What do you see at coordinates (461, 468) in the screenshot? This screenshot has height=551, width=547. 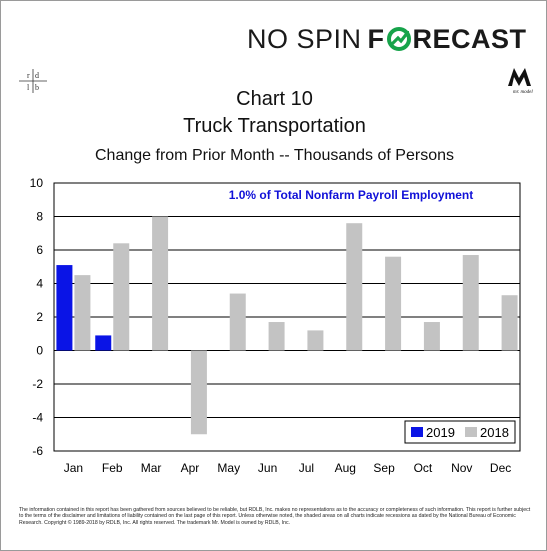 I see `x-tick-label: Nov` at bounding box center [461, 468].